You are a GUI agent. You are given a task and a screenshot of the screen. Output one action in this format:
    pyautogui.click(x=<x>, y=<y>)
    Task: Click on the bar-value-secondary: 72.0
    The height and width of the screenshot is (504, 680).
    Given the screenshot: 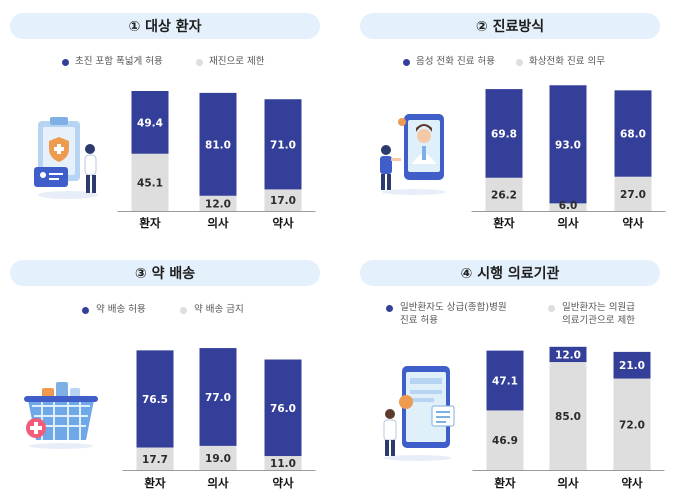 What is the action you would take?
    pyautogui.click(x=632, y=425)
    